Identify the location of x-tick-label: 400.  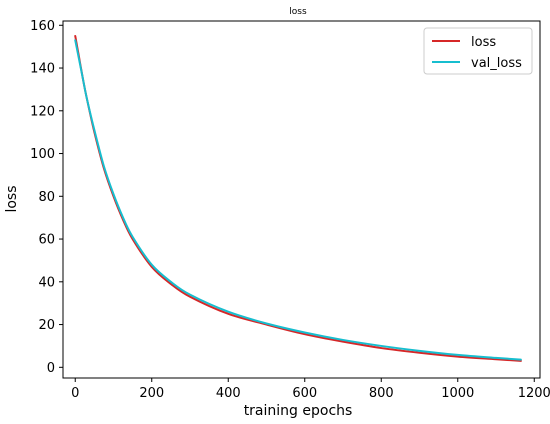
(228, 393).